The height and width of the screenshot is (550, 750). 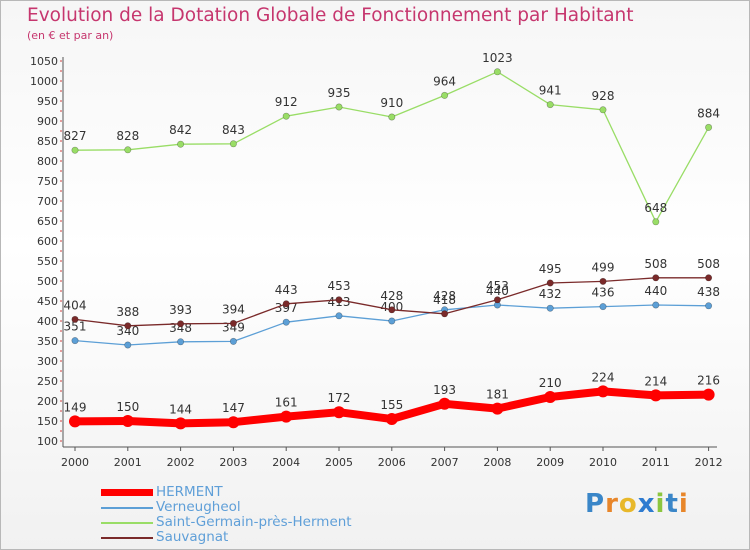 What do you see at coordinates (70, 35) in the screenshot?
I see `chart-subtitle: (en € et par an)` at bounding box center [70, 35].